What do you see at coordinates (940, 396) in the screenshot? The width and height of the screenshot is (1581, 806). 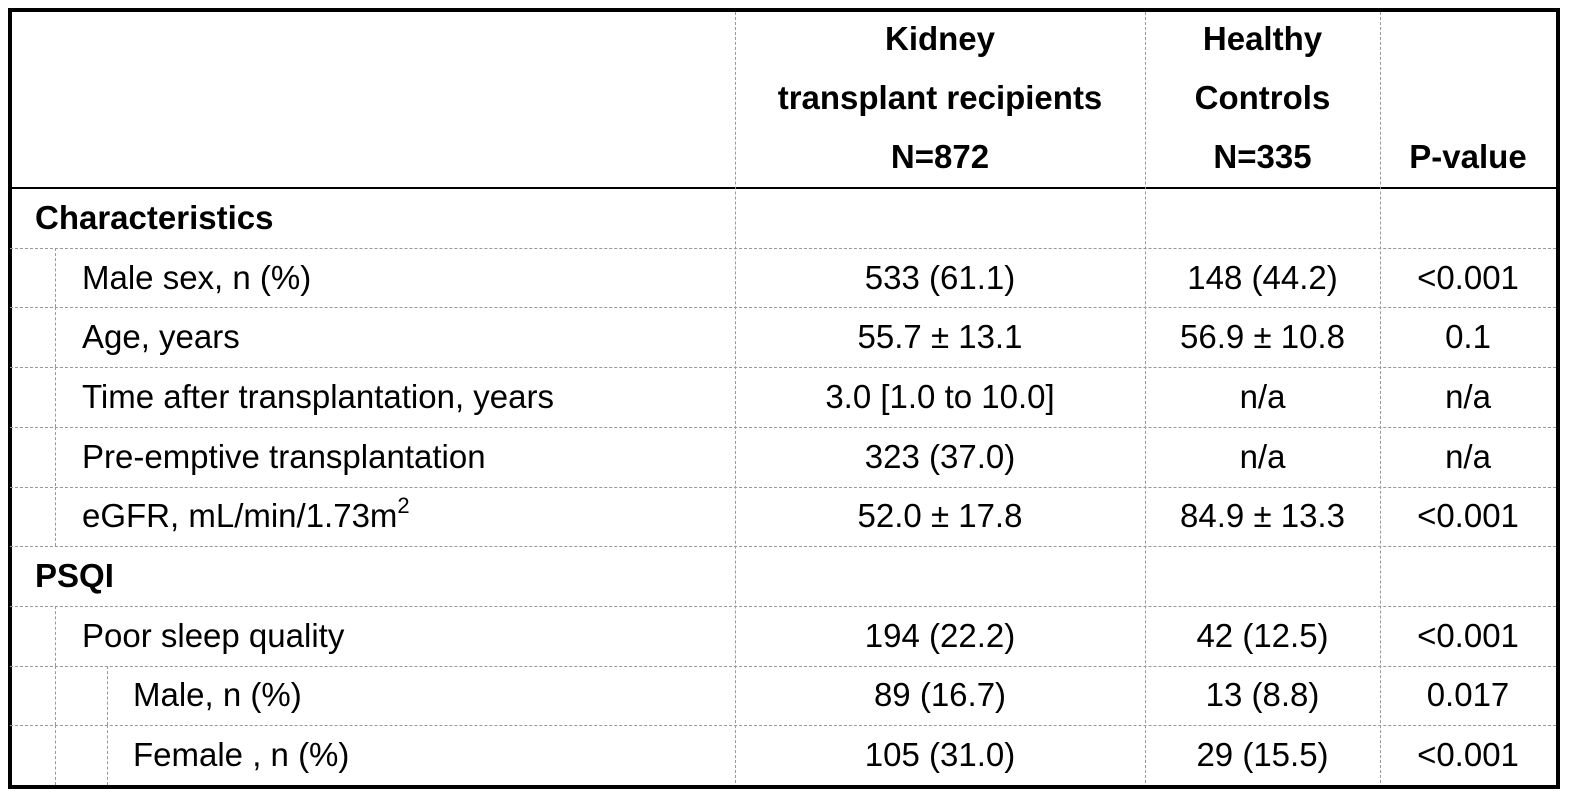 I see `cell-value: 3.0 [1.0 to 10.0]` at bounding box center [940, 396].